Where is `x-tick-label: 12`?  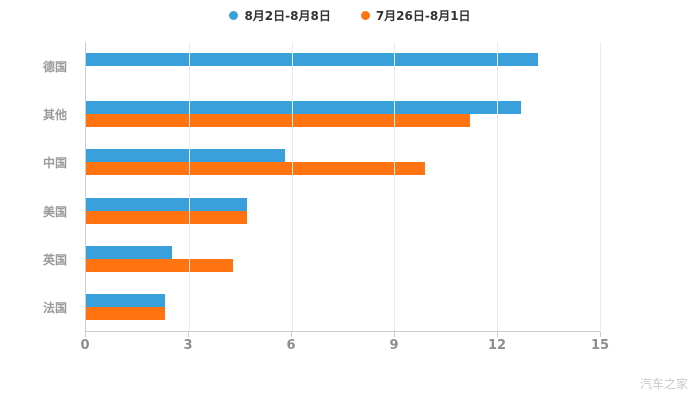
x-tick-label: 12 is located at coordinates (497, 345).